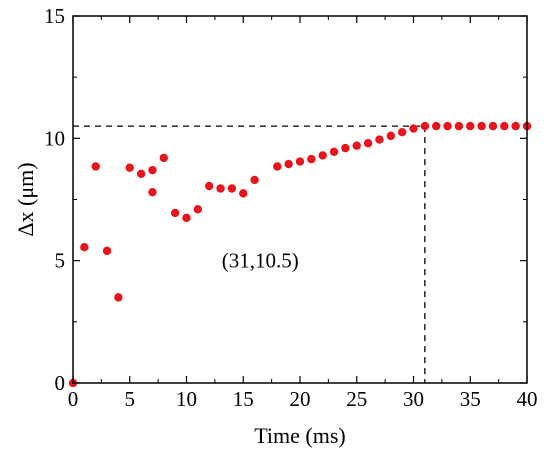  Describe the element at coordinates (470, 399) in the screenshot. I see `x-tick-label: 35` at that location.